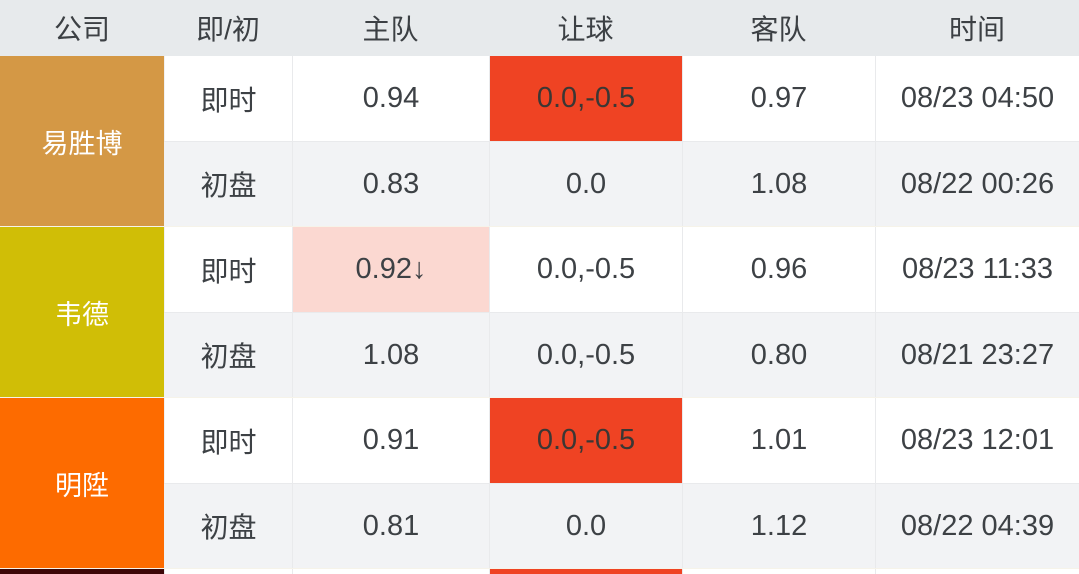 Image resolution: width=1079 pixels, height=574 pixels. Describe the element at coordinates (778, 269) in the screenshot. I see `away-odds-cell: 0.96` at that location.